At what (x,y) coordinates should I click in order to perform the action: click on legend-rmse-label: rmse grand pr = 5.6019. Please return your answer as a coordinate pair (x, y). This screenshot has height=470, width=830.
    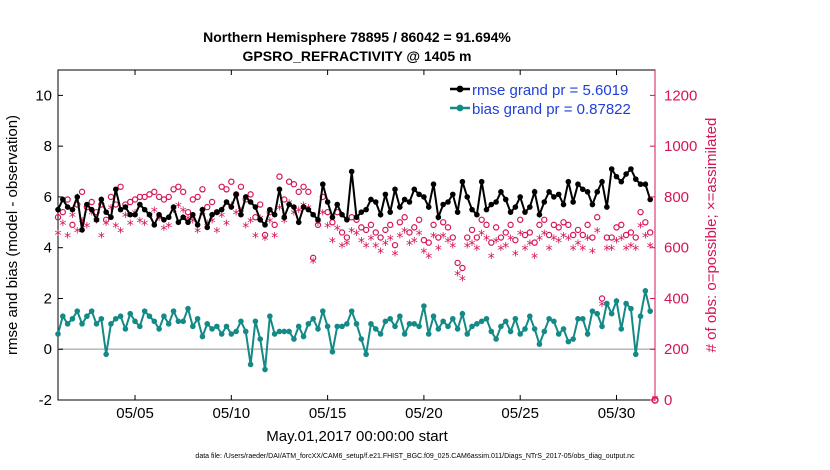
    Looking at the image, I should click on (550, 90).